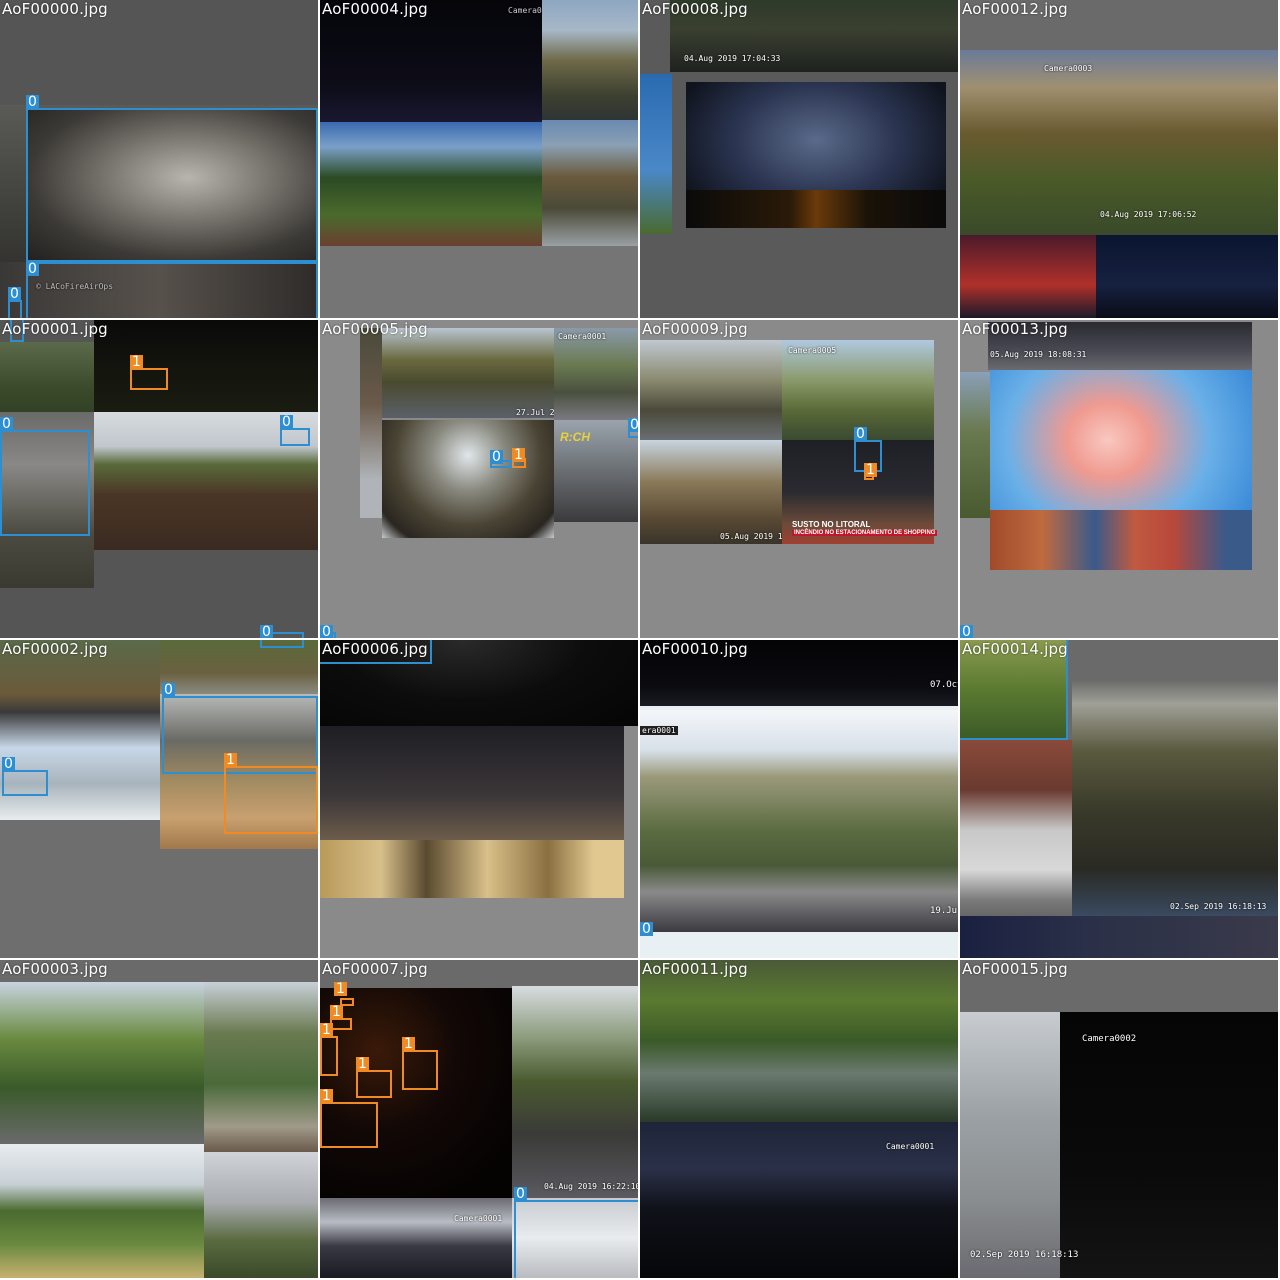  Describe the element at coordinates (590, 60) in the screenshot. I see `photo-hills` at that location.